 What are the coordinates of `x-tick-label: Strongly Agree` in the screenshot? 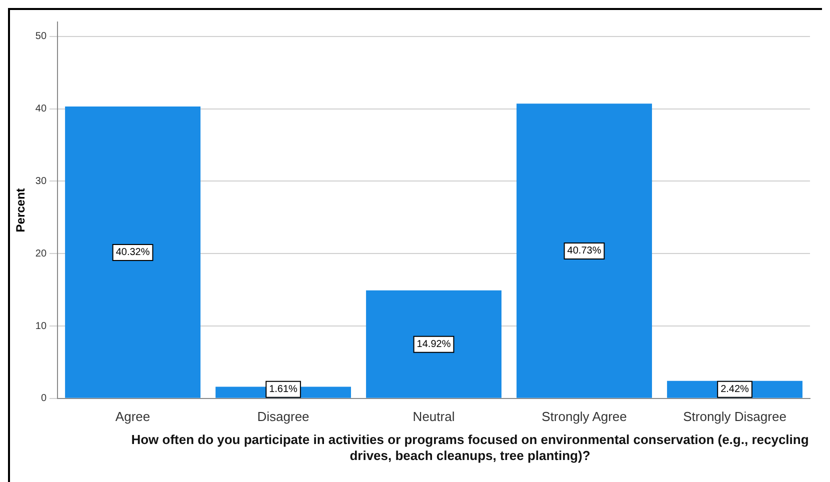 It's located at (584, 416).